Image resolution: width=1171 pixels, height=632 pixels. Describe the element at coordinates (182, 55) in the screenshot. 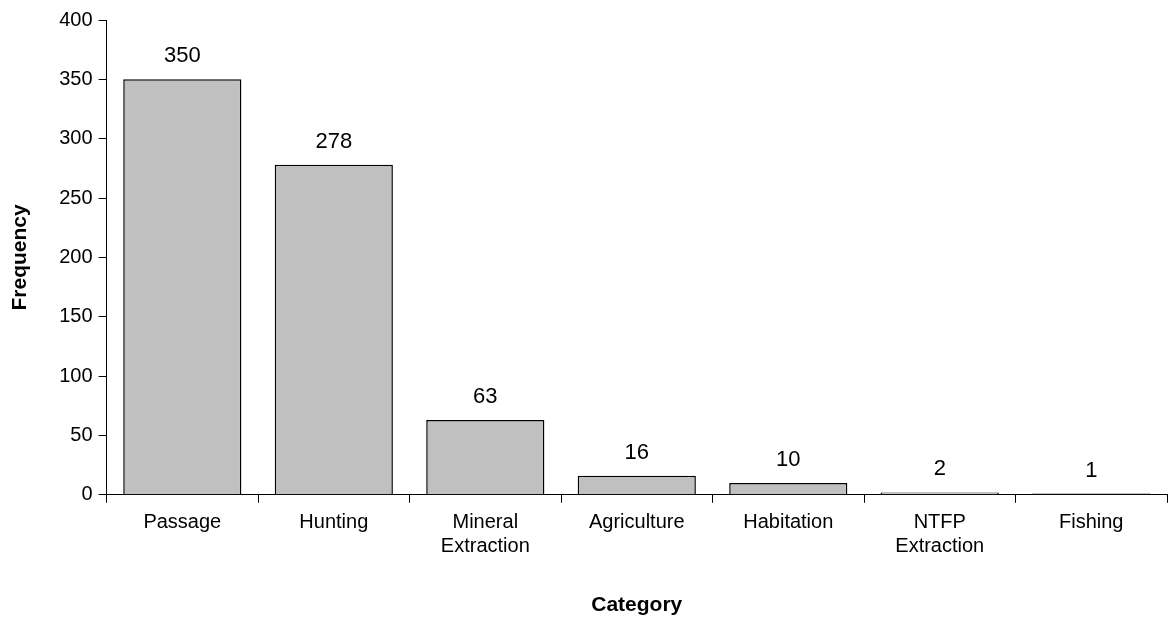

I see `data-label: 350` at that location.